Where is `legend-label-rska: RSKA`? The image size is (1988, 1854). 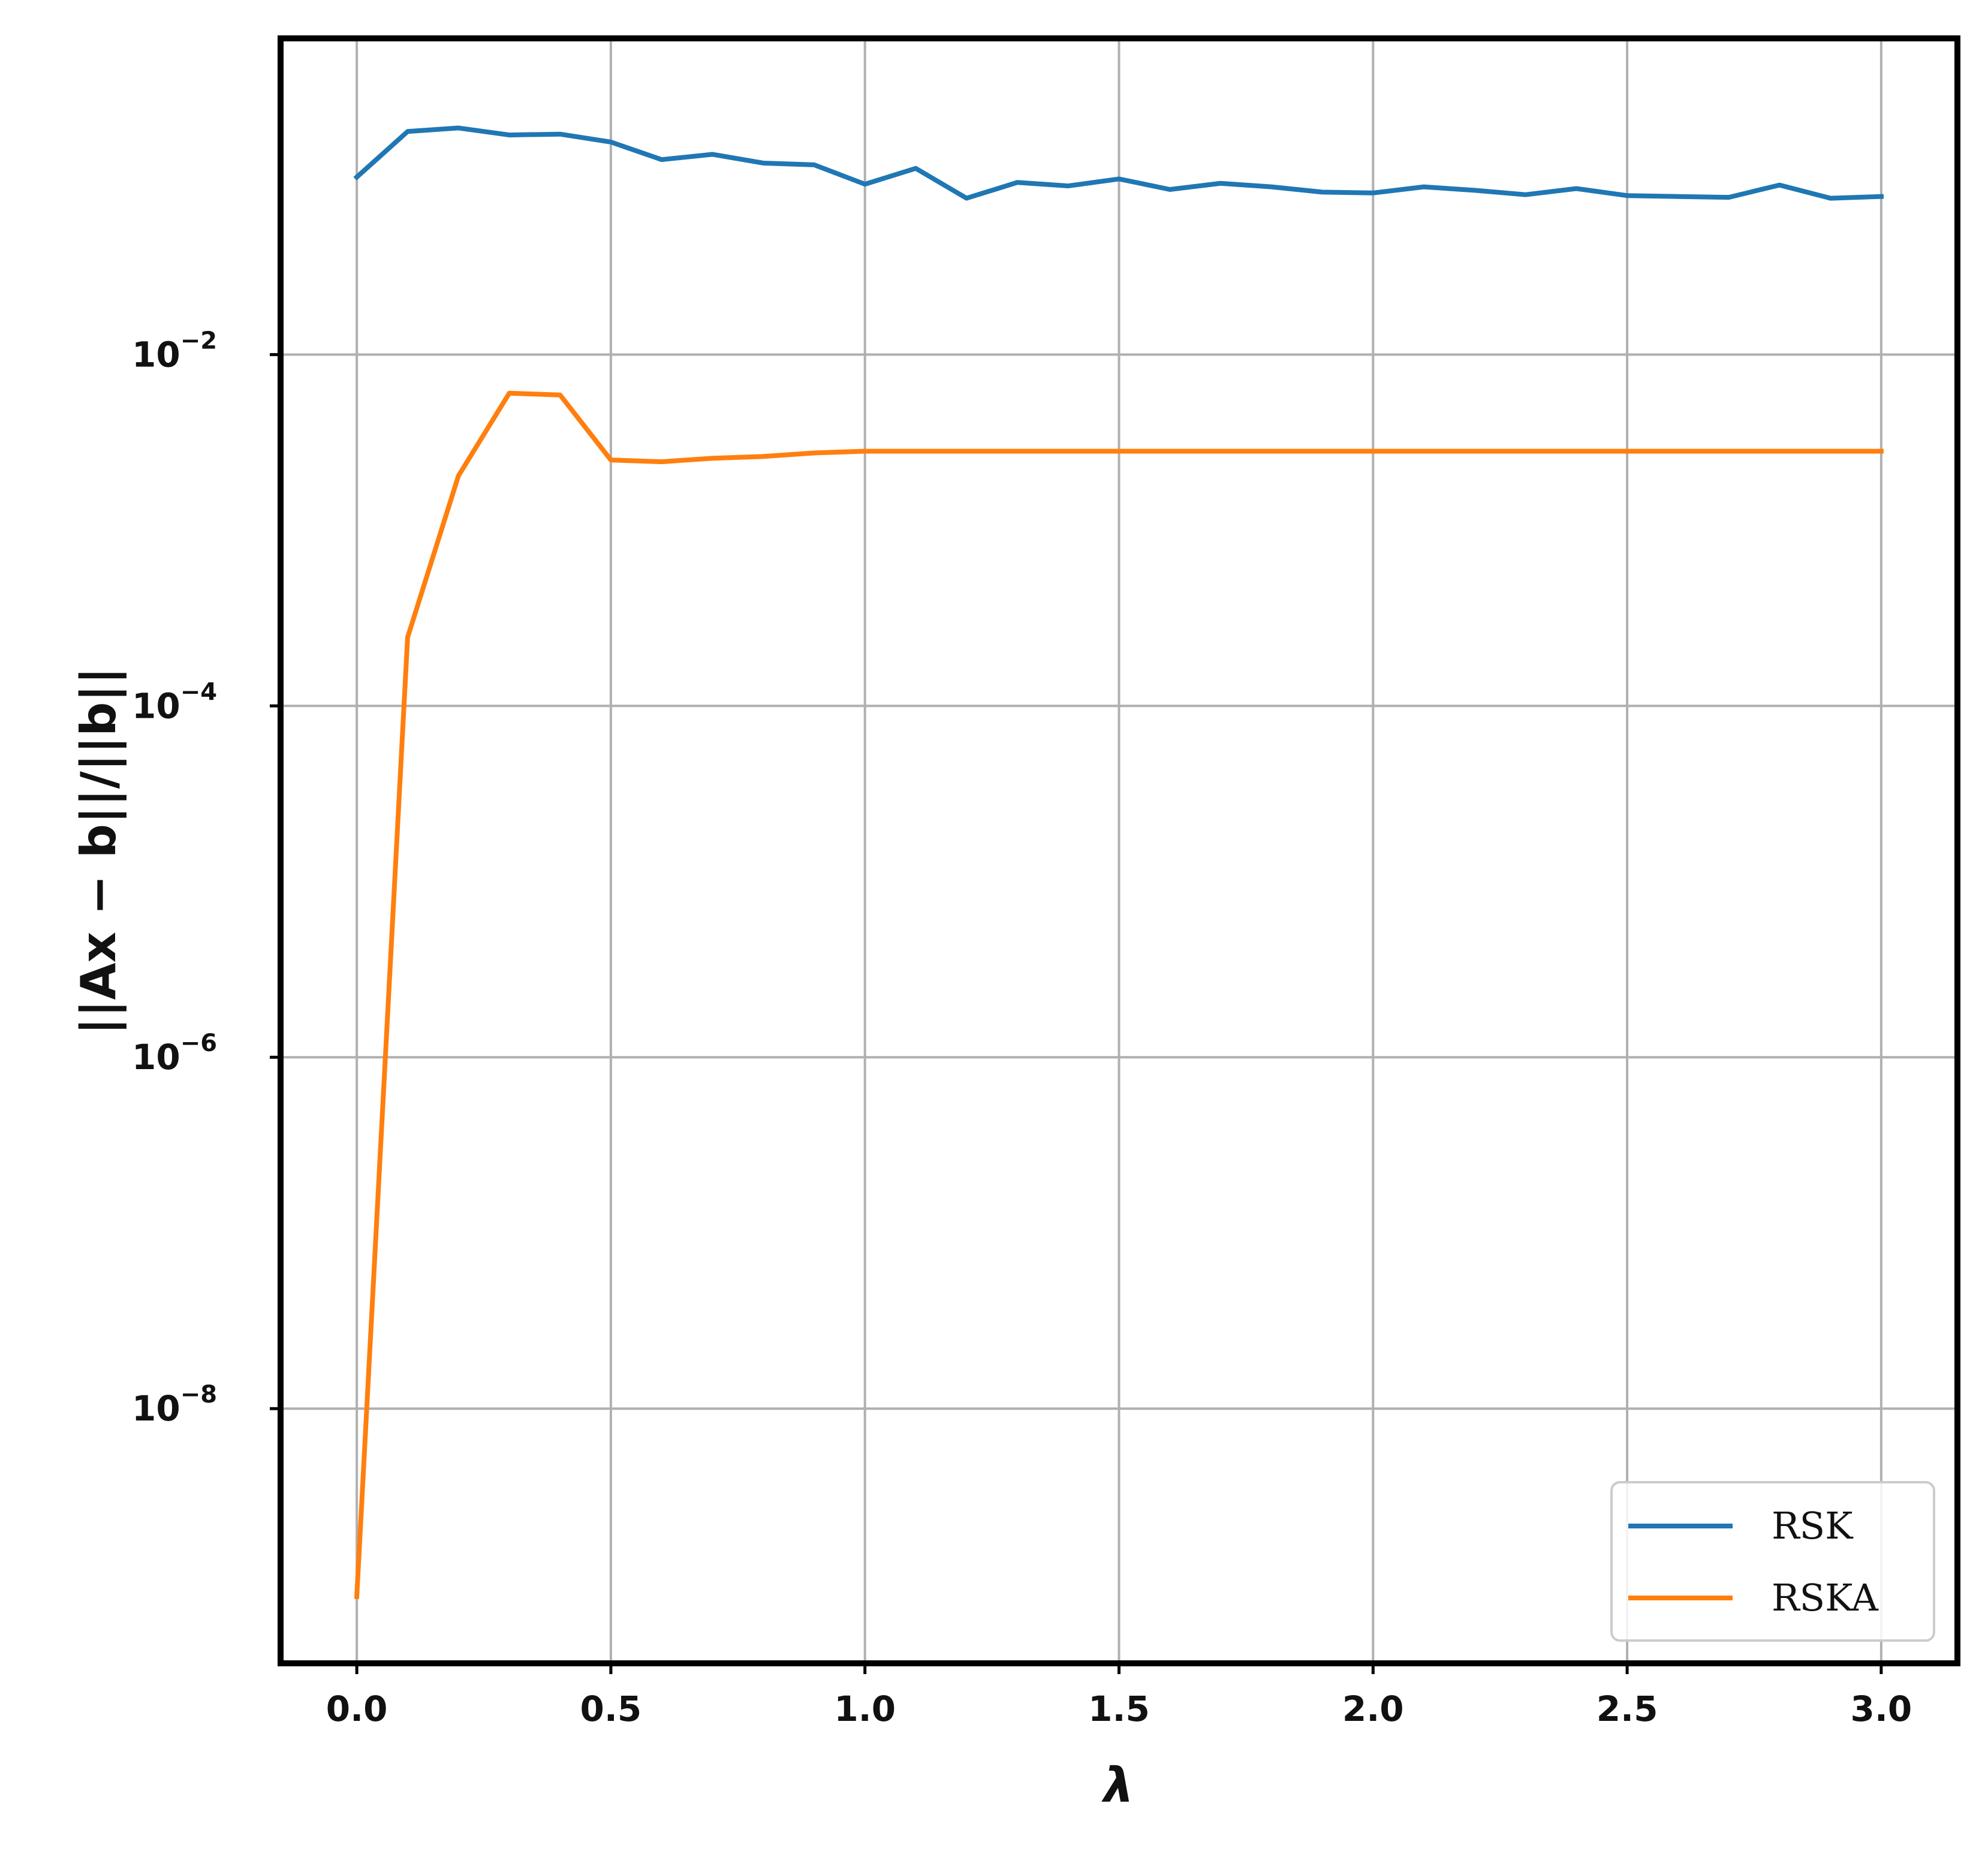
legend-label-rska: RSKA is located at coordinates (1825, 1598).